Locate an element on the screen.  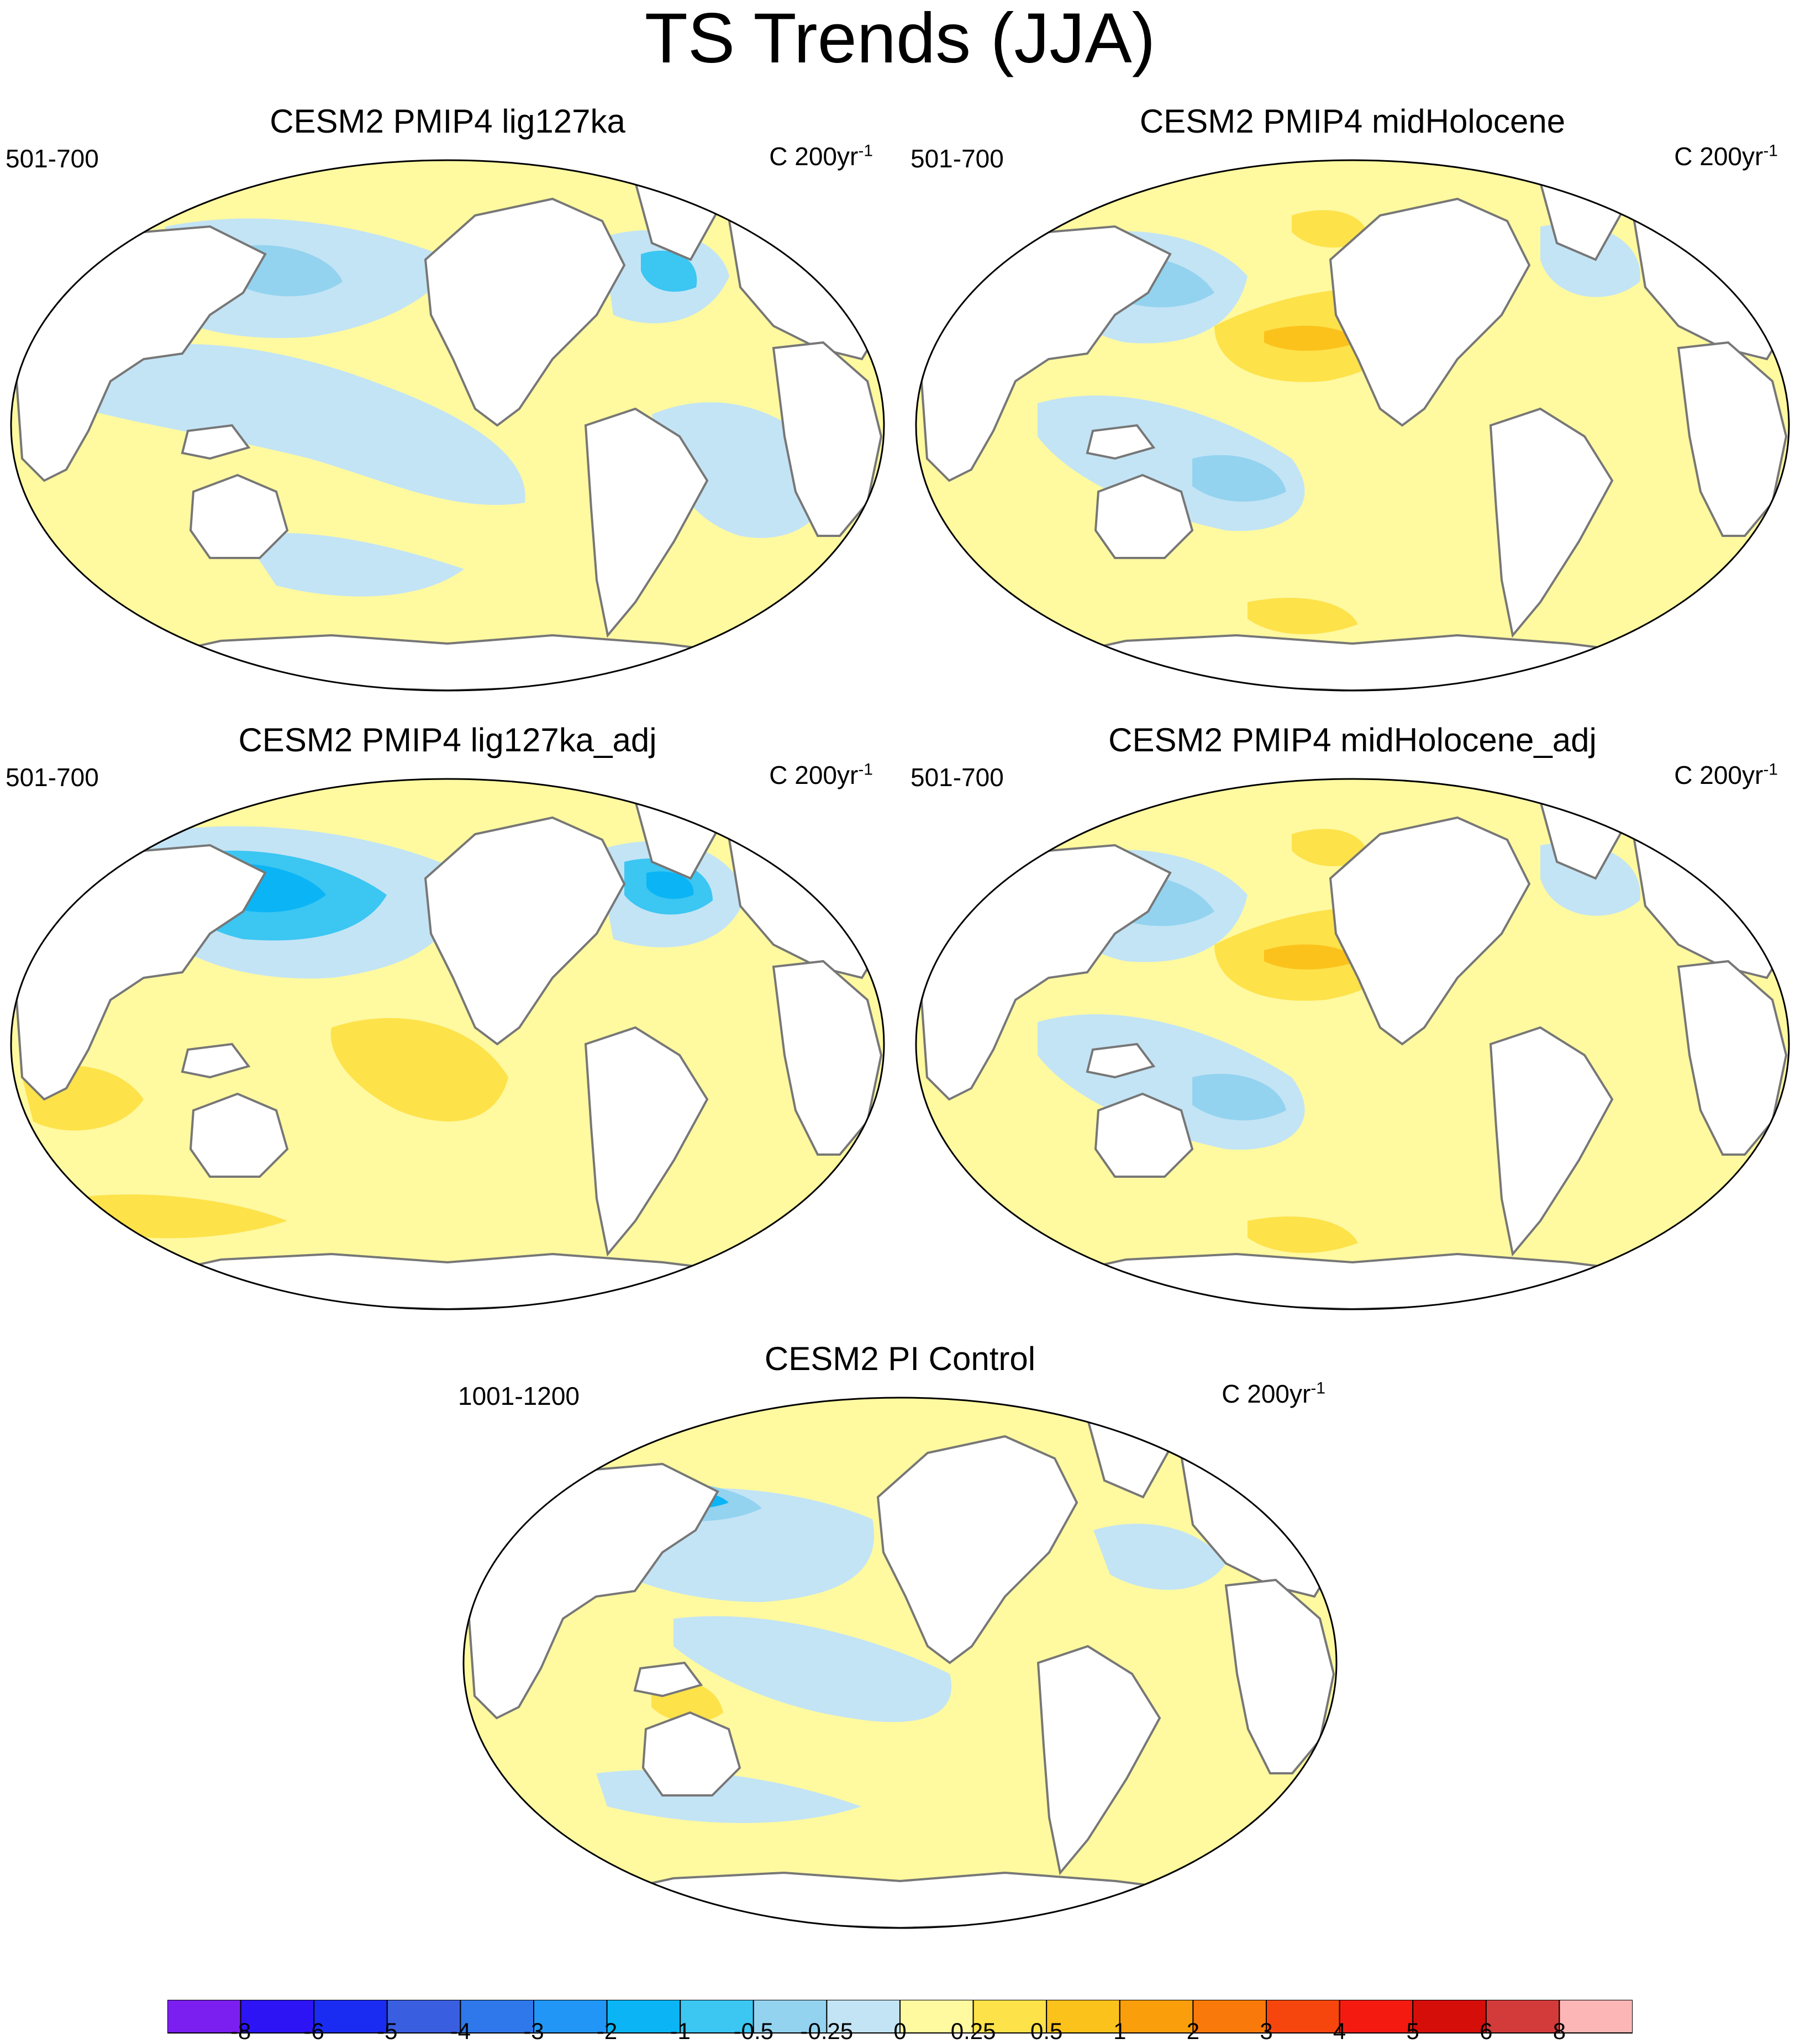
colorbar-tick-label: 3 is located at coordinates (1267, 2031).